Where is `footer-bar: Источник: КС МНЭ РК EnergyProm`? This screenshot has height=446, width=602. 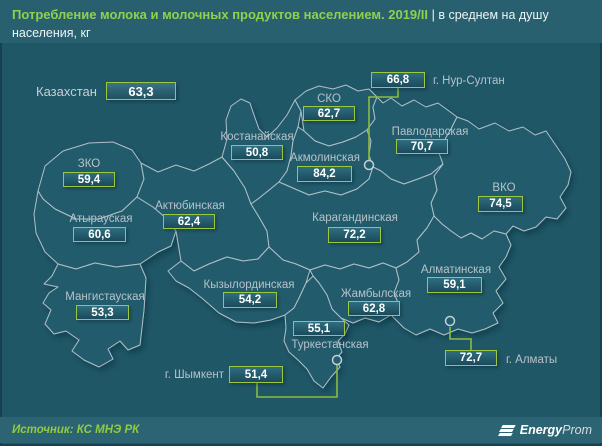 footer-bar: Источник: КС МНЭ РК EnergyProm is located at coordinates (301, 430).